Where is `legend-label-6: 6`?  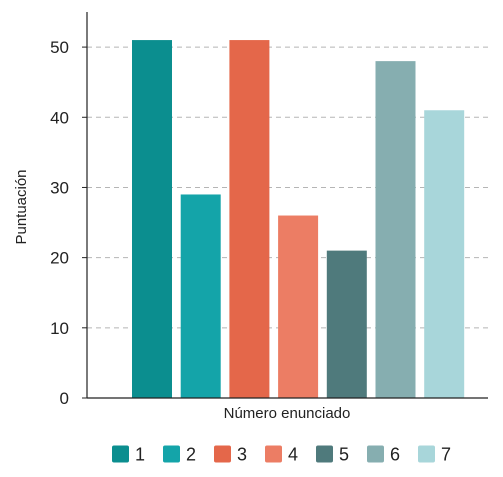
legend-label-6: 6 is located at coordinates (395, 455).